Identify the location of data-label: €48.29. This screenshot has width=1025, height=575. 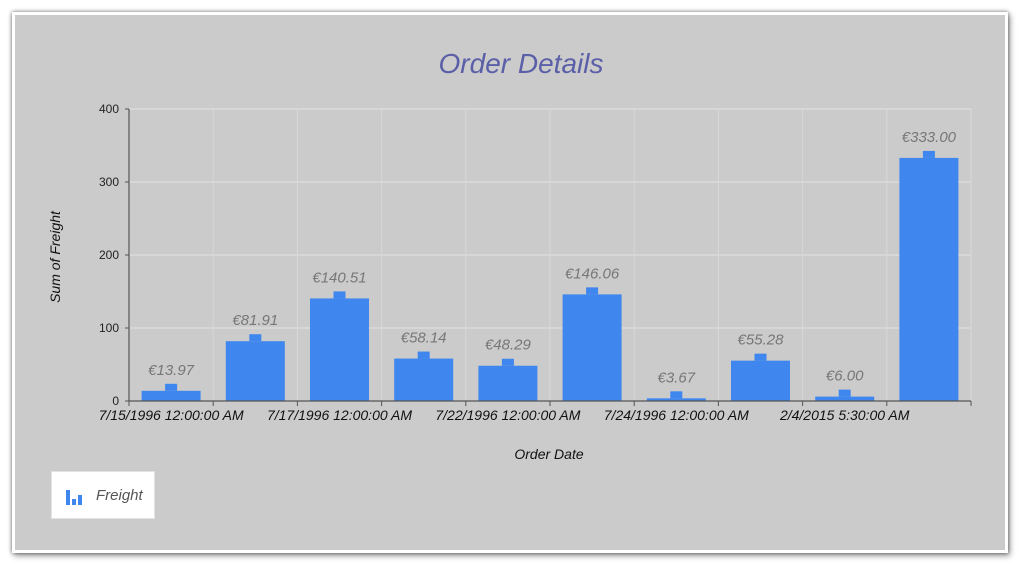
(508, 345).